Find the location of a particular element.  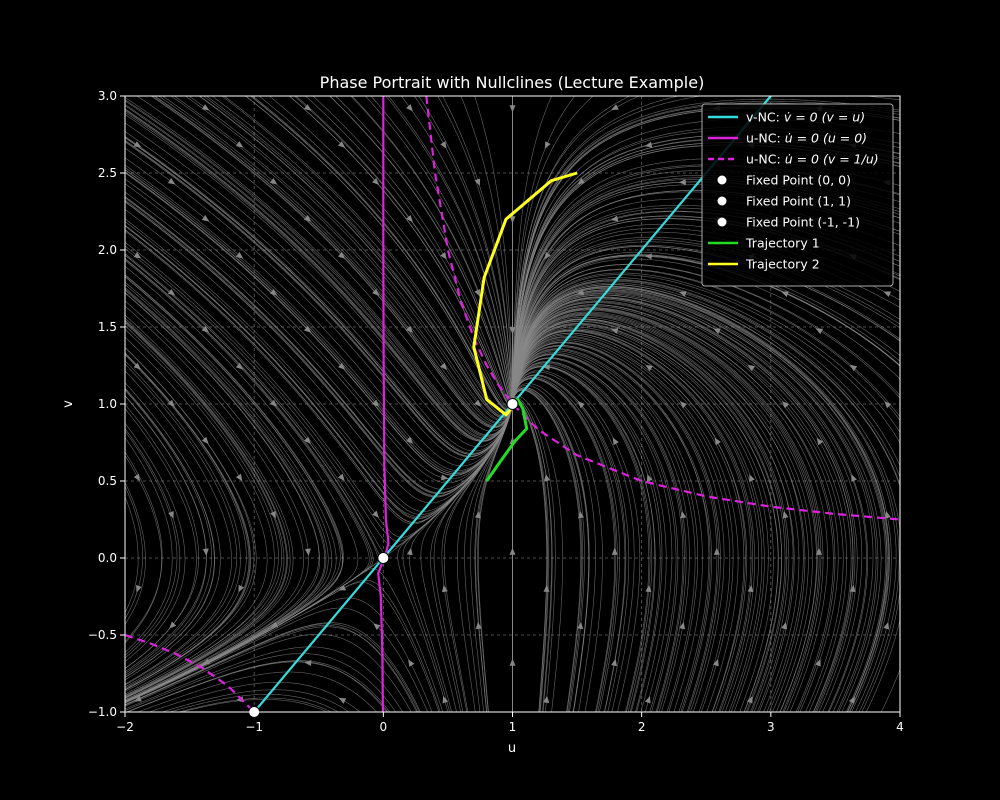

legend-label: Trajectory 1 is located at coordinates (782, 243).